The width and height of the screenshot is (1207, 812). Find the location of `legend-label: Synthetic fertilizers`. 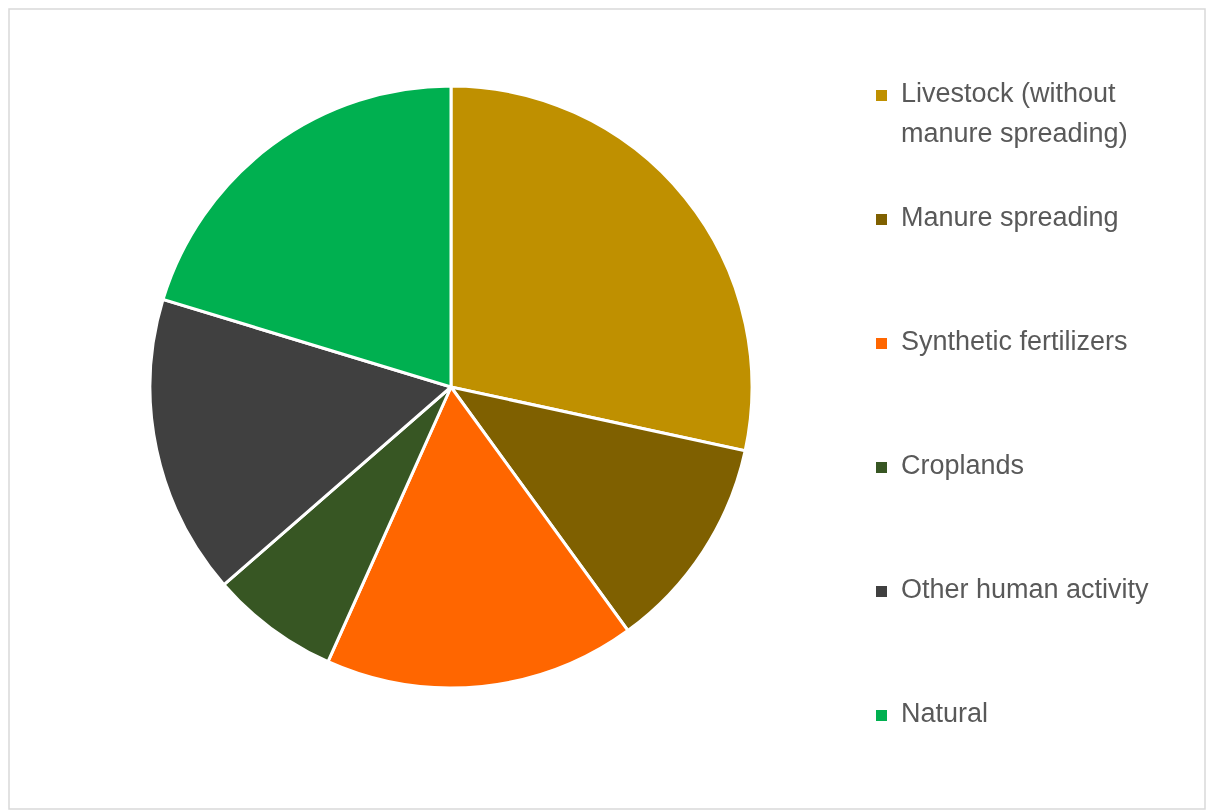

legend-label: Synthetic fertilizers is located at coordinates (1014, 341).